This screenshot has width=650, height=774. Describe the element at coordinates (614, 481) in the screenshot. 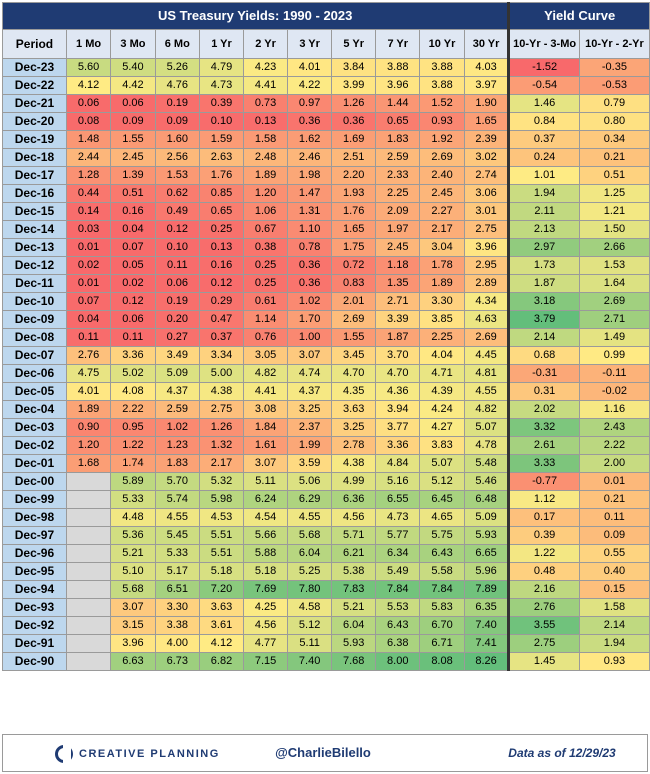

I see `spread-cell: 0.01` at that location.